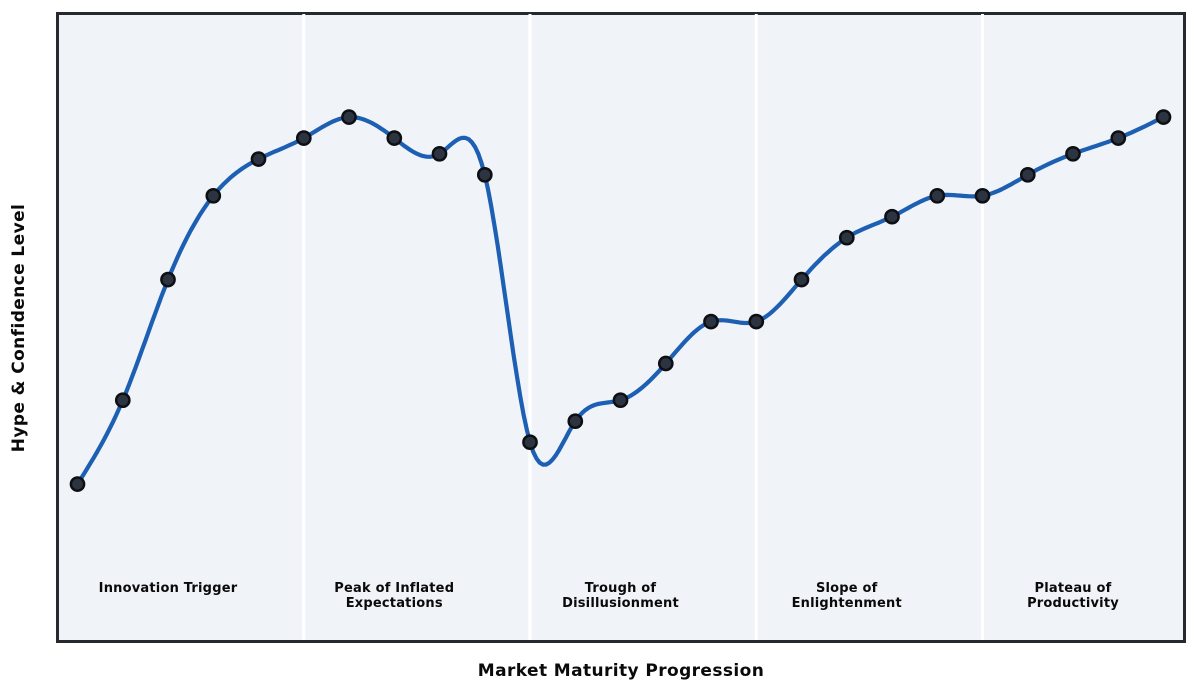 This screenshot has height=700, width=1200. Describe the element at coordinates (1073, 596) in the screenshot. I see `phase-label: Plateau of Productivity` at that location.